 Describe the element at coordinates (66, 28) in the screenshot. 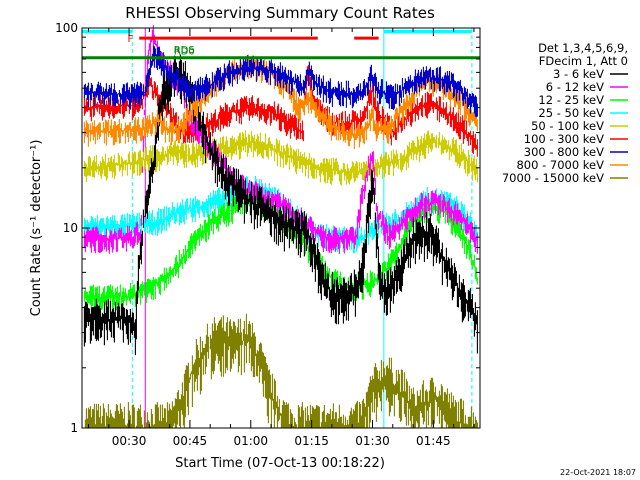

I see `y-tick-label: 100` at that location.